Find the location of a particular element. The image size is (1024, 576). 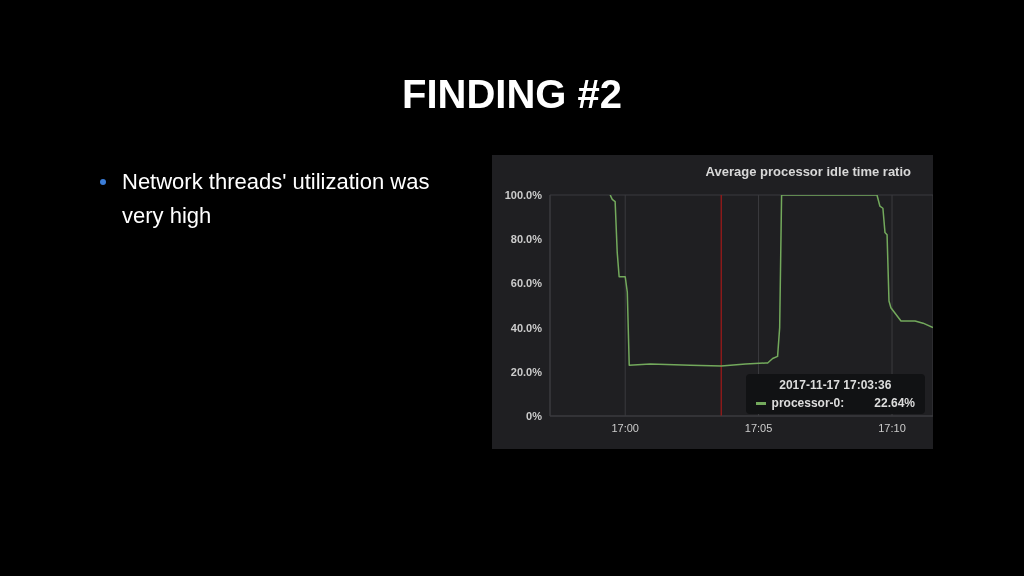

legend-label: processor-0: is located at coordinates (808, 403).